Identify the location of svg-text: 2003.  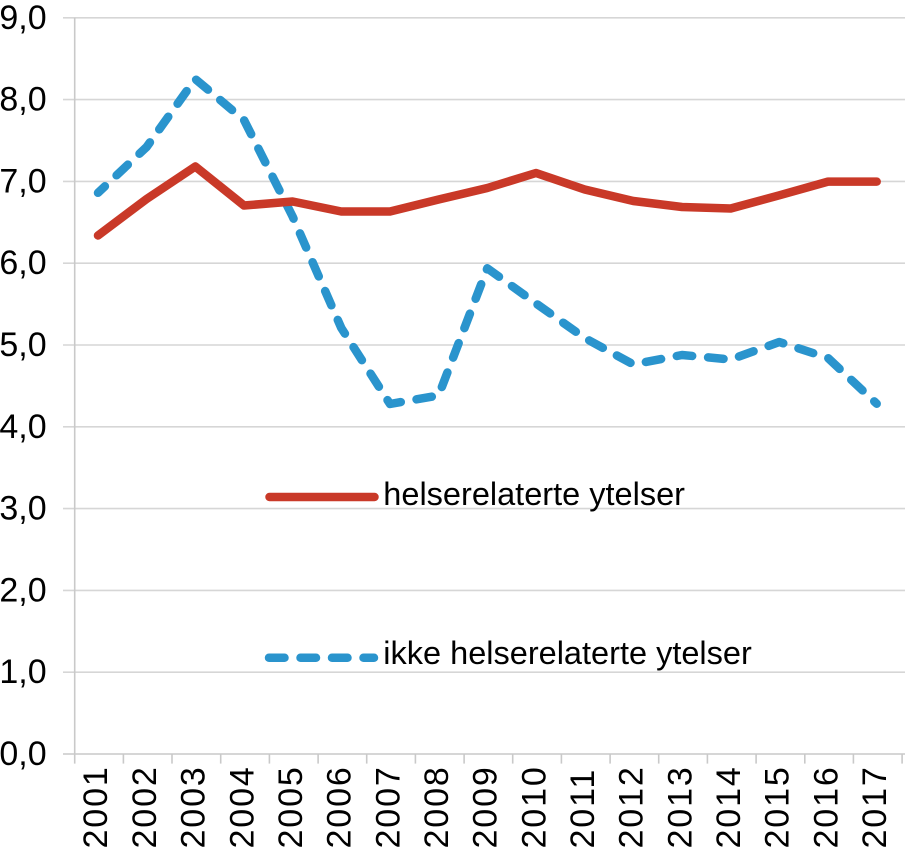
(194, 806).